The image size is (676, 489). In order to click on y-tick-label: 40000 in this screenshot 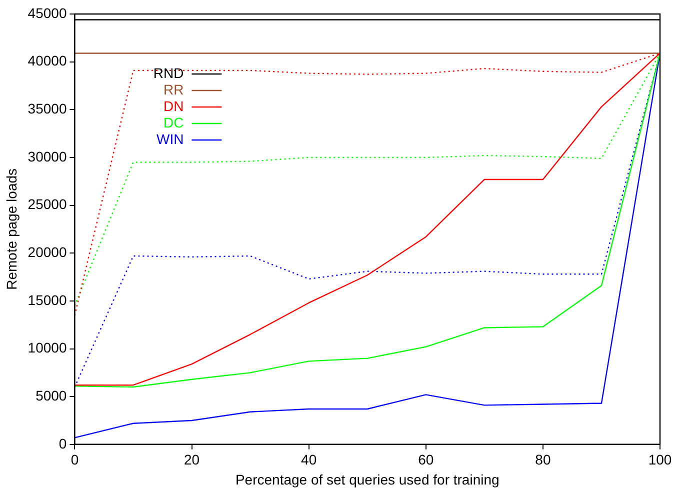, I will do `click(47, 60)`.